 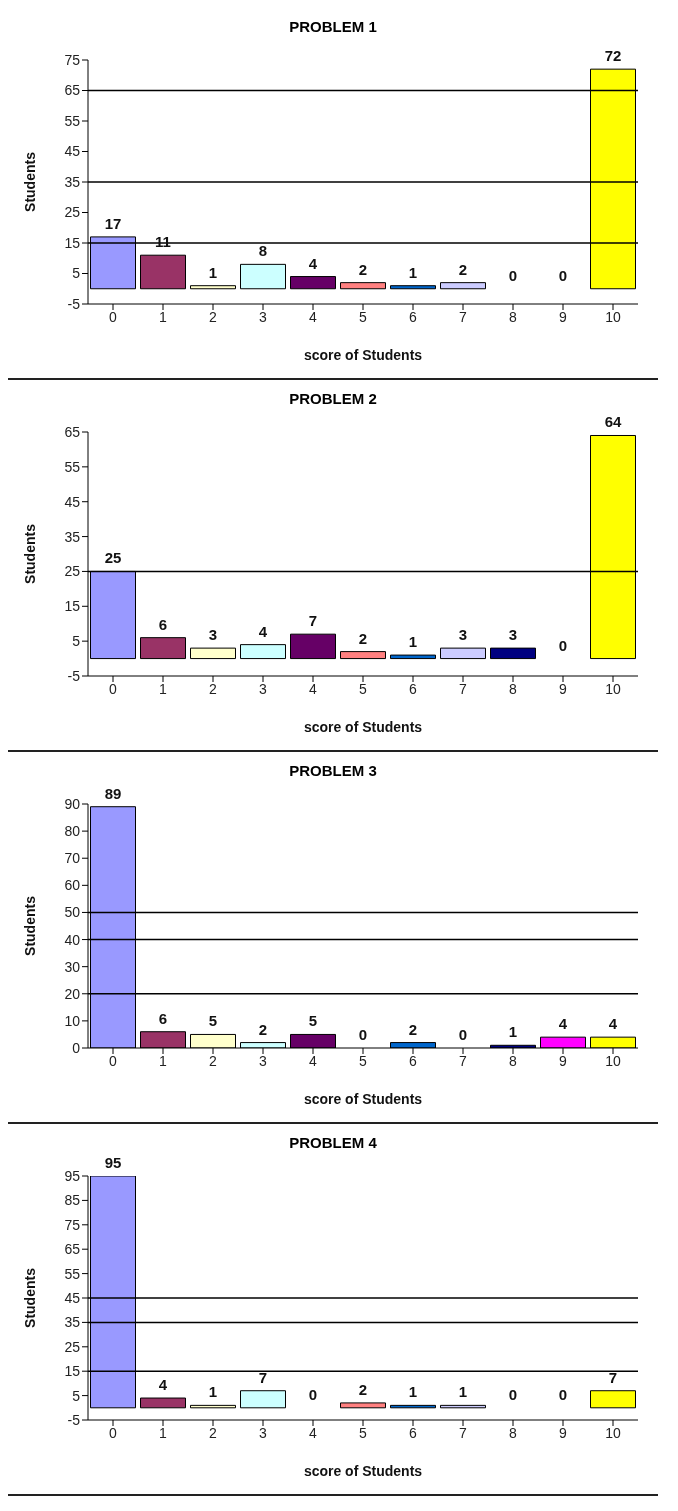 I want to click on data-label: 64, so click(x=613, y=422).